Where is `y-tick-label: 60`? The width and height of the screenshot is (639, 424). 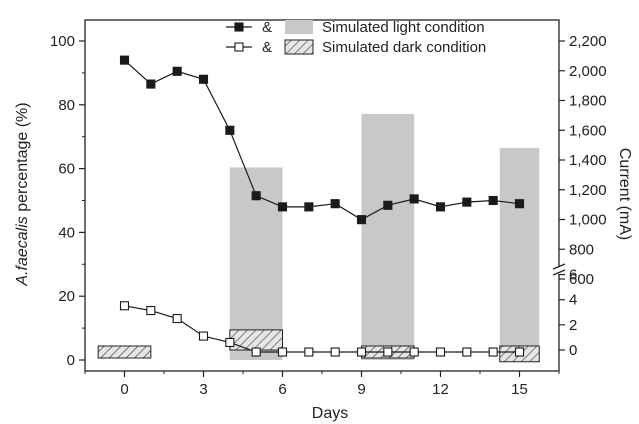
y-tick-label: 60 is located at coordinates (66, 169).